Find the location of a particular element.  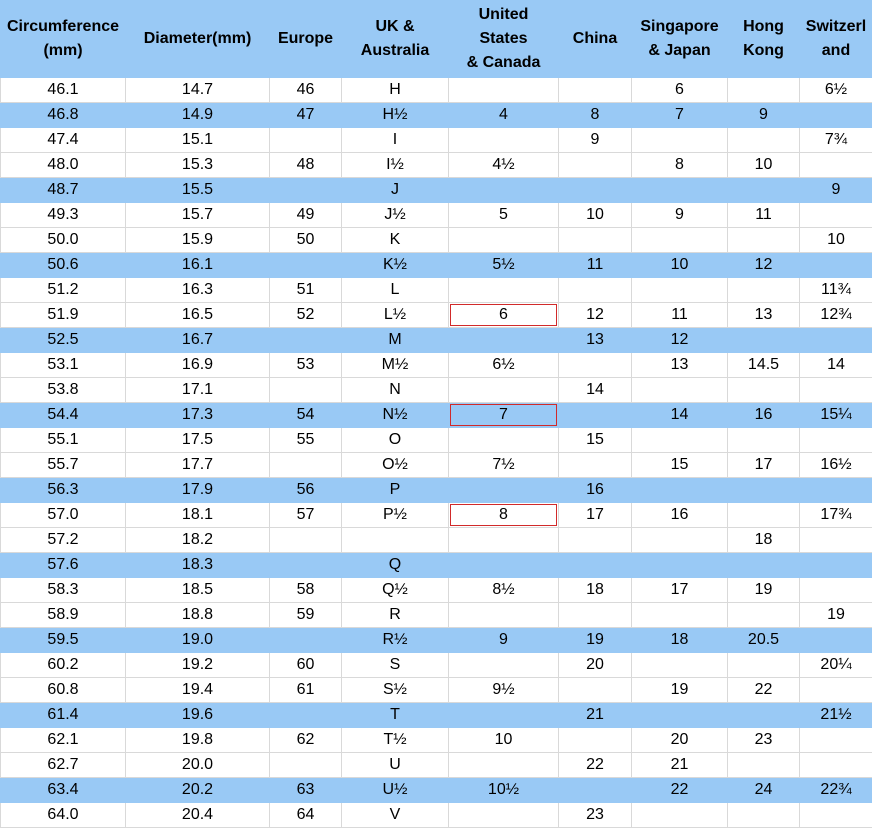

col-uk-australia-cell: Q½ is located at coordinates (395, 590).